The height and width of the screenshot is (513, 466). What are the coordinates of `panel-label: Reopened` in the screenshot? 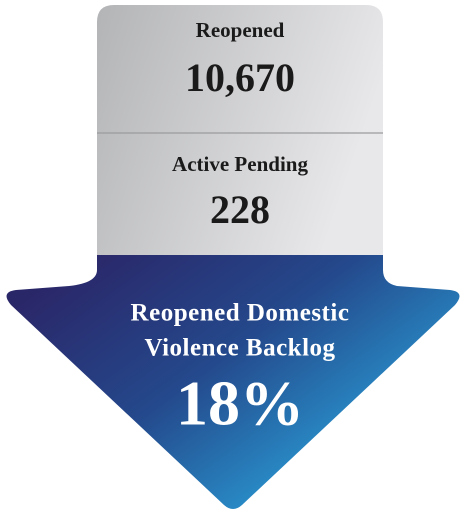 It's located at (240, 30).